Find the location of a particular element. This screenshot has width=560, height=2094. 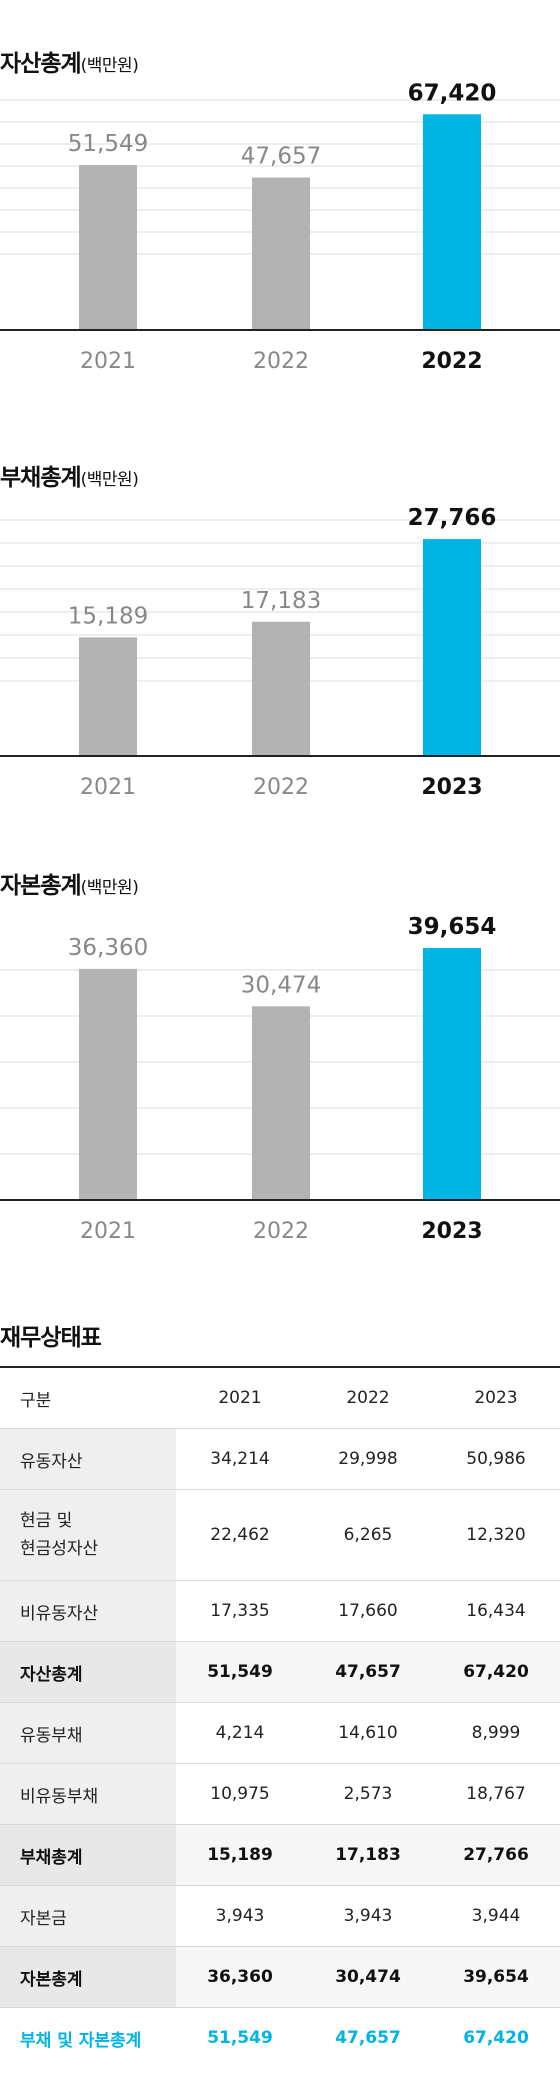

table-row: 부채 및 자본총계 51,549 47,657 67,420 is located at coordinates (280, 2037).